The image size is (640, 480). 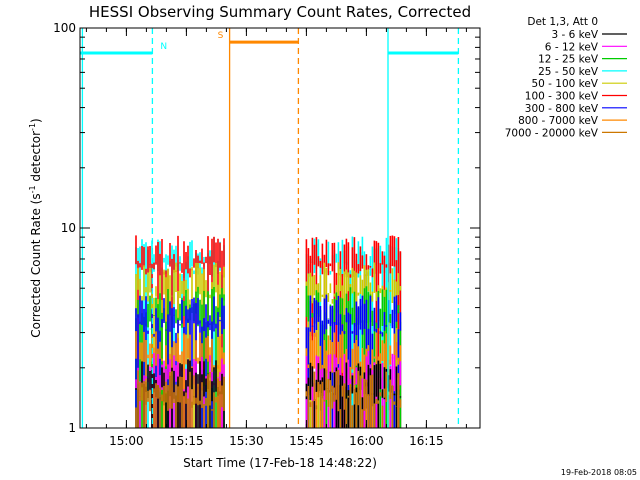 What do you see at coordinates (572, 47) in the screenshot?
I see `legend-label-1: 6 - 12 keV` at bounding box center [572, 47].